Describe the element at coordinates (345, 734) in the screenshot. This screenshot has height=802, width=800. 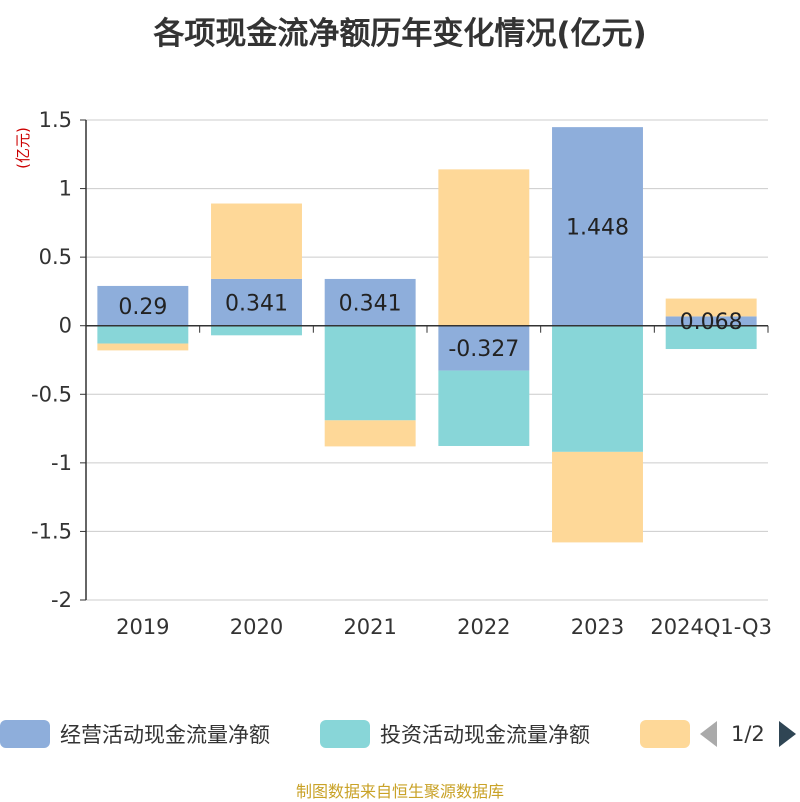
I see `legend-swatch-investing` at that location.